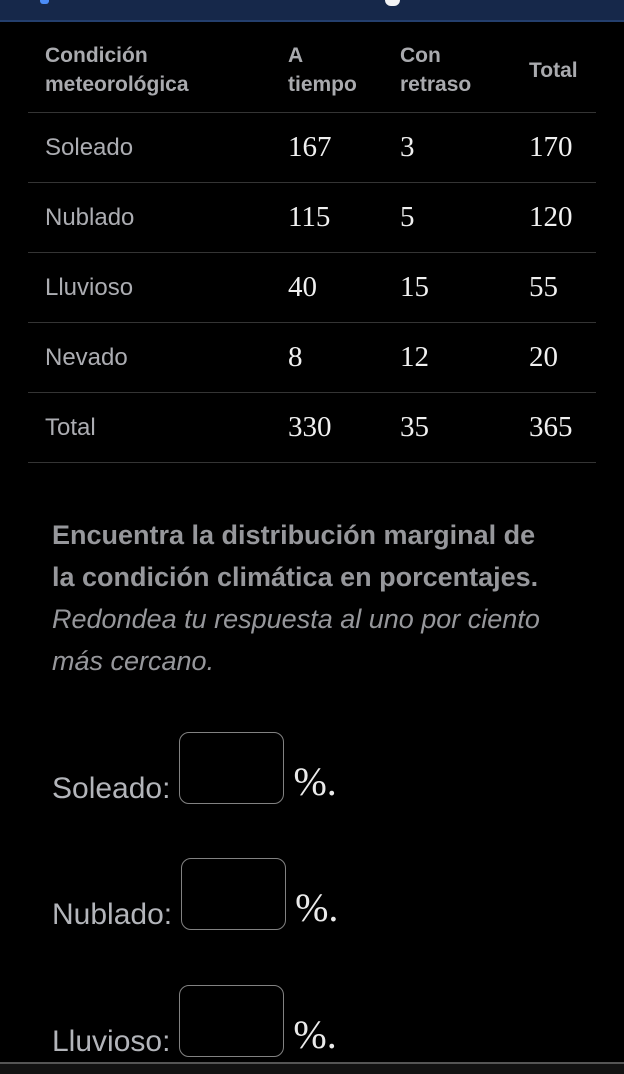 This screenshot has height=1074, width=624. What do you see at coordinates (392, 3) in the screenshot?
I see `partial-title-glyph` at bounding box center [392, 3].